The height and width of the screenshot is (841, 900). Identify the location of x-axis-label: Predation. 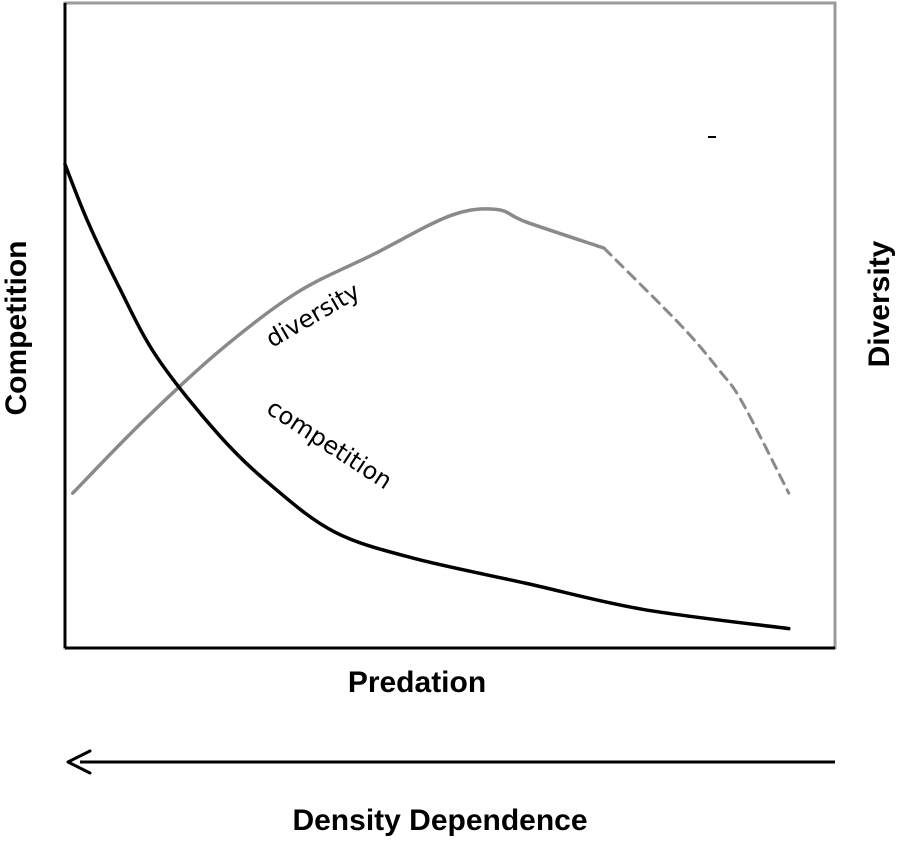
(417, 682).